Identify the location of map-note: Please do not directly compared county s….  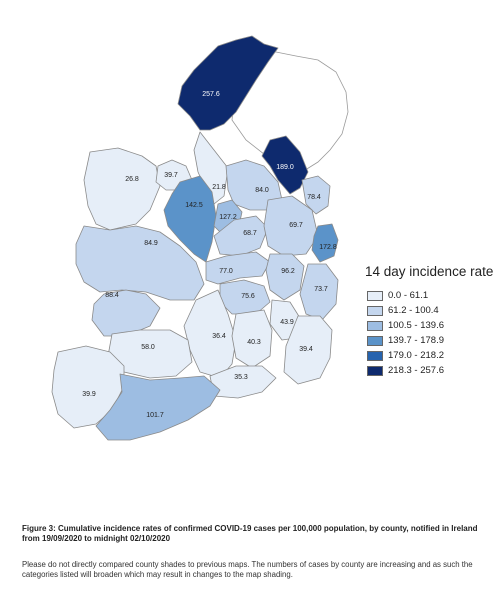
(247, 569).